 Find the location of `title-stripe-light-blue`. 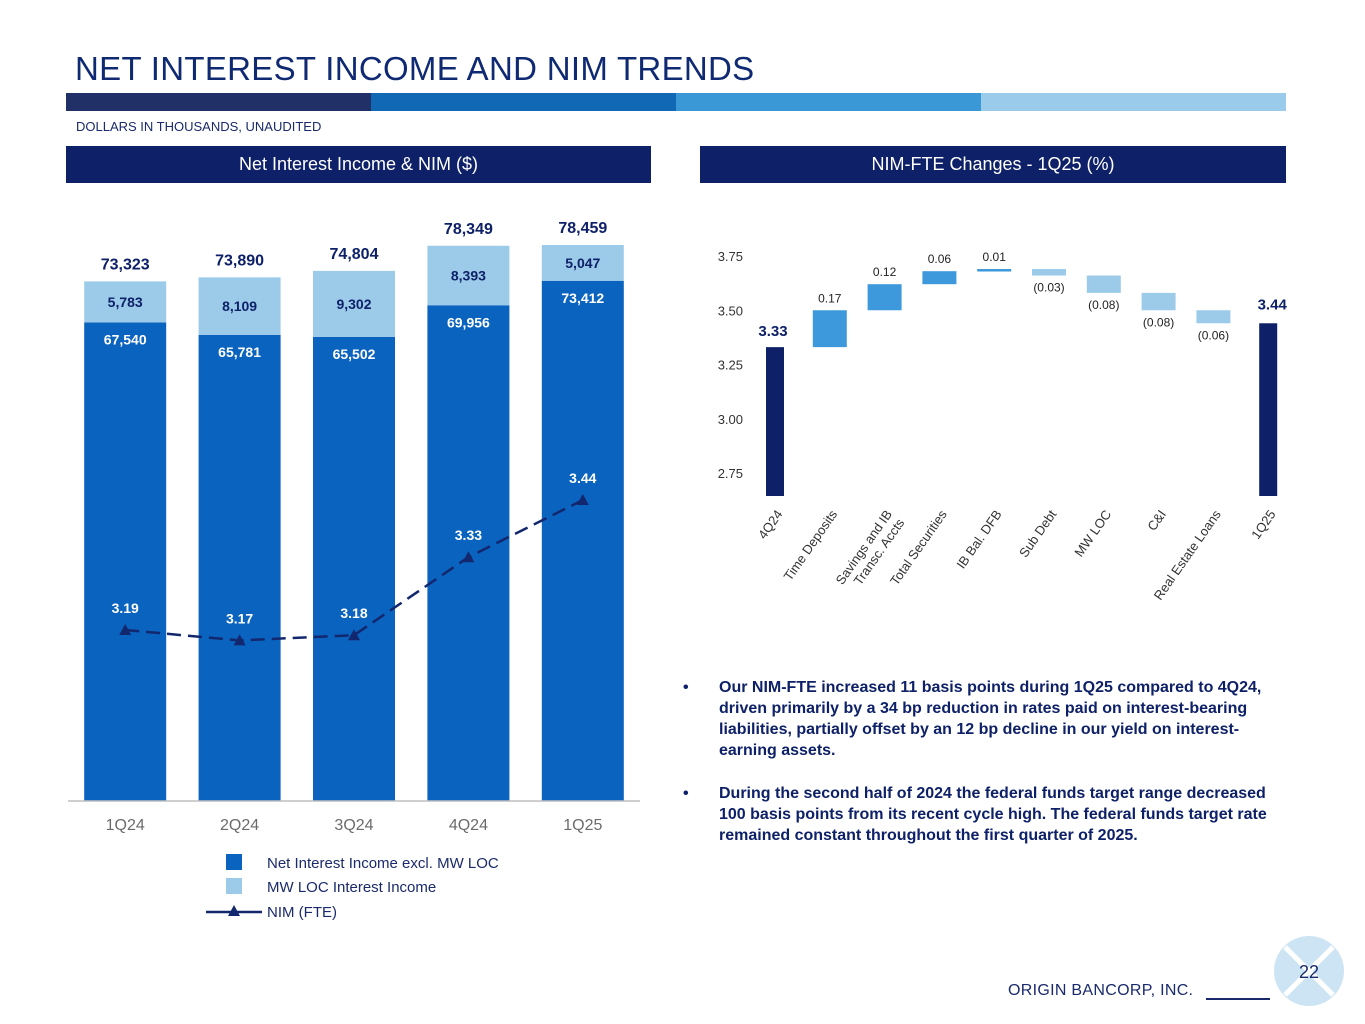

title-stripe-light-blue is located at coordinates (1133, 102).